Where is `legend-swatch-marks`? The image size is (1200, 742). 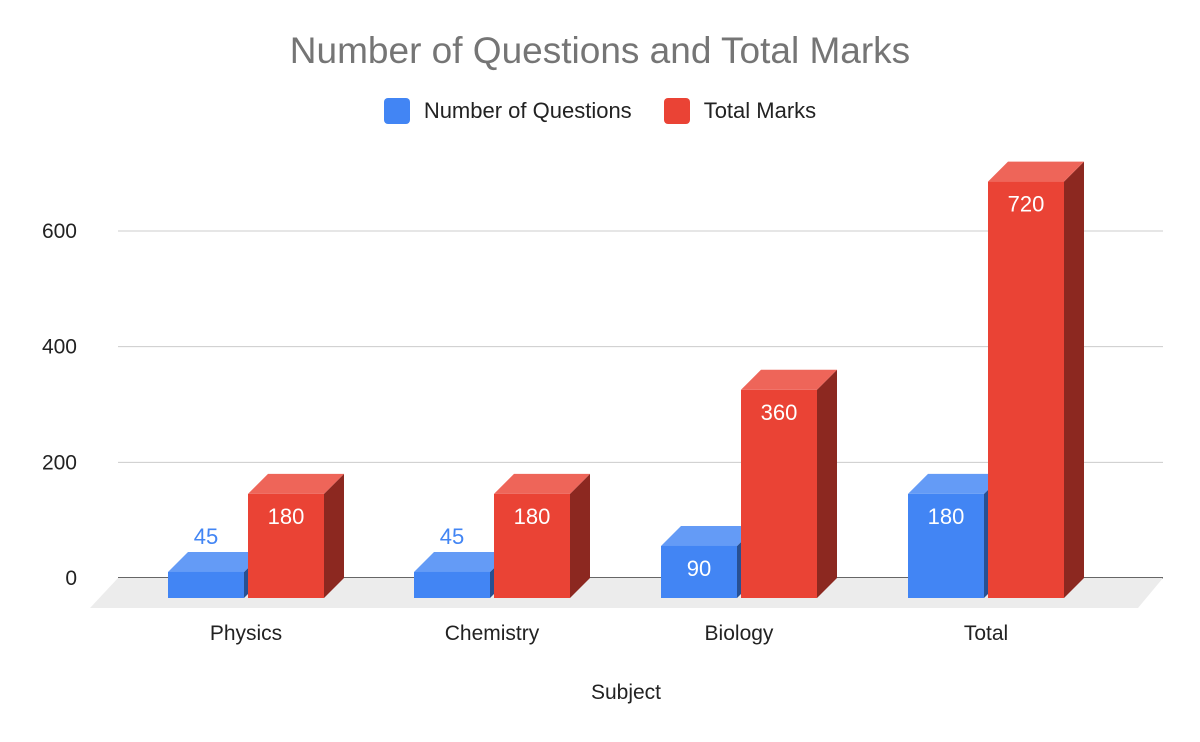 legend-swatch-marks is located at coordinates (676, 111).